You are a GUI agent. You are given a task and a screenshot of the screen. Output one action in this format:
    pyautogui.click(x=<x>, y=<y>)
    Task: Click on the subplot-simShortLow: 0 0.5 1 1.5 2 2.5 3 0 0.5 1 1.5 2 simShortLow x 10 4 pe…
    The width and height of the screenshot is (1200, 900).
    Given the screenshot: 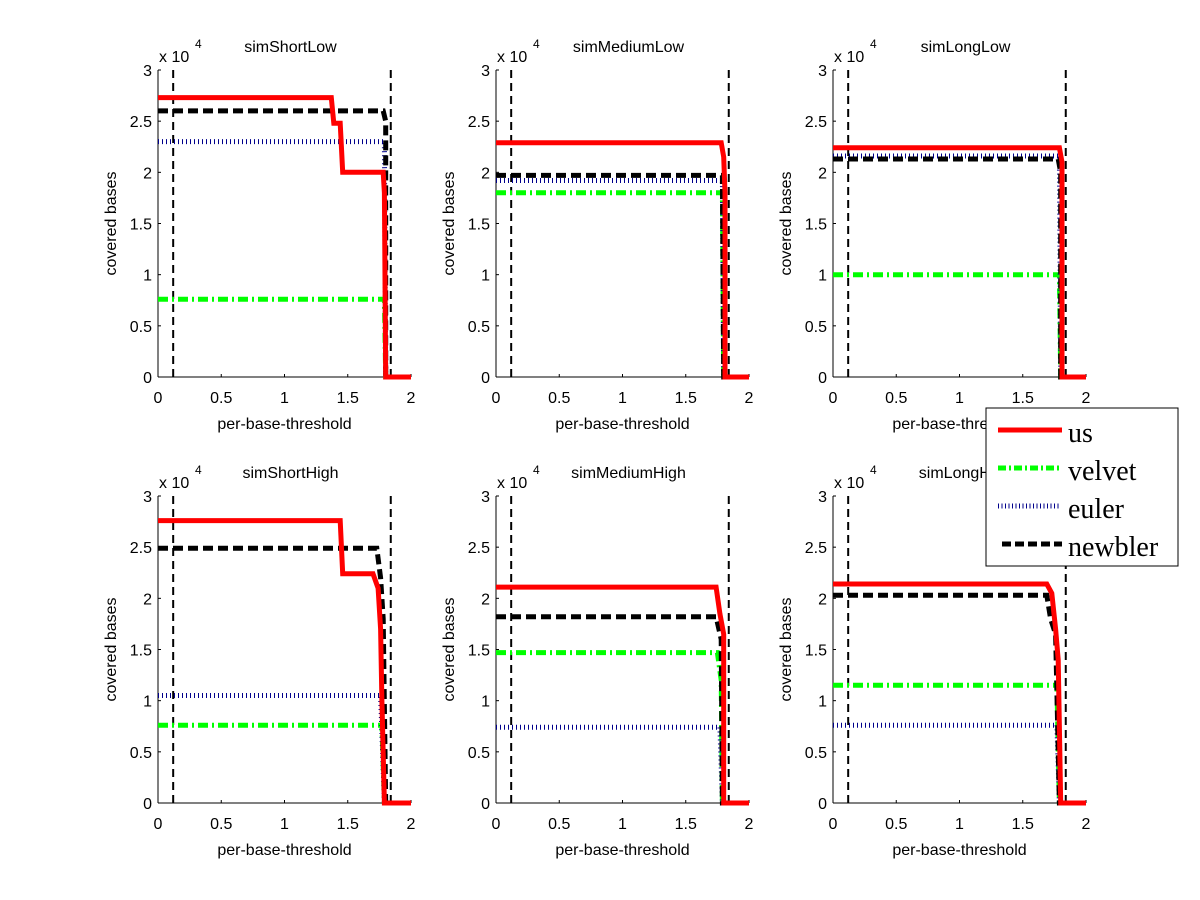 What is the action you would take?
    pyautogui.click(x=259, y=235)
    